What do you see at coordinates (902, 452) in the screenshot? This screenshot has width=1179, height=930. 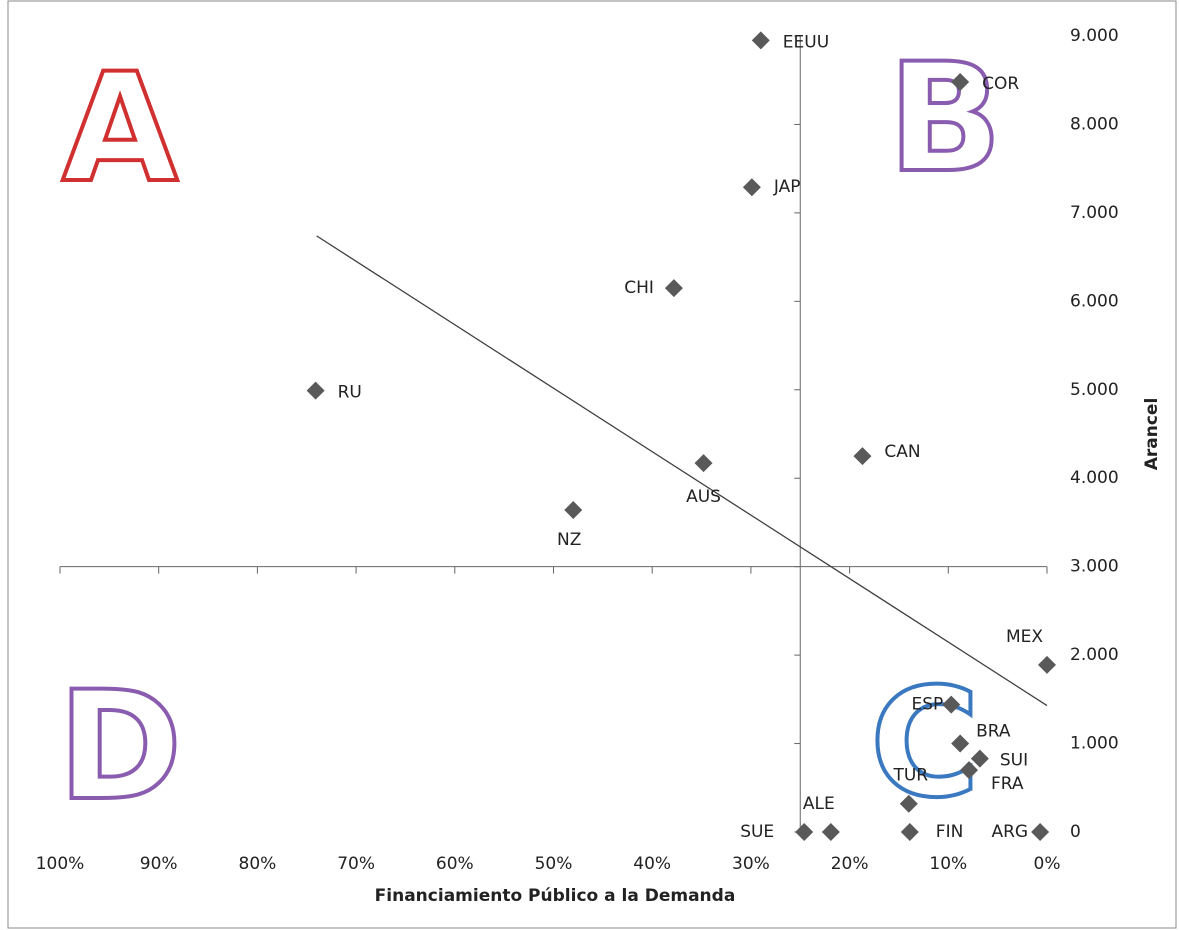 I see `point-label: CAN` at bounding box center [902, 452].